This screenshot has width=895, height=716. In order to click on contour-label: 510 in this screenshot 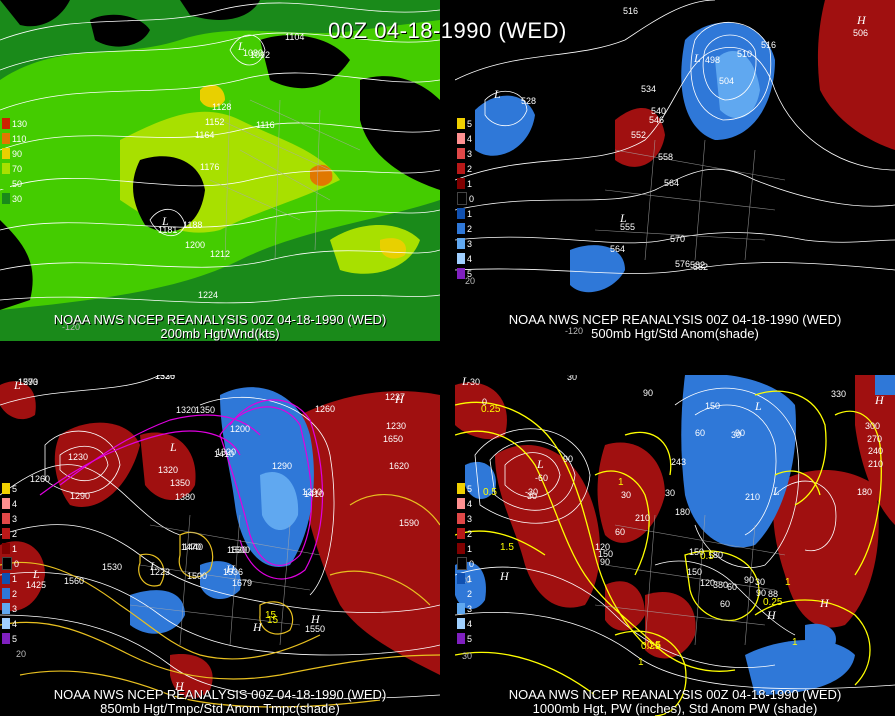, I will do `click(744, 54)`.